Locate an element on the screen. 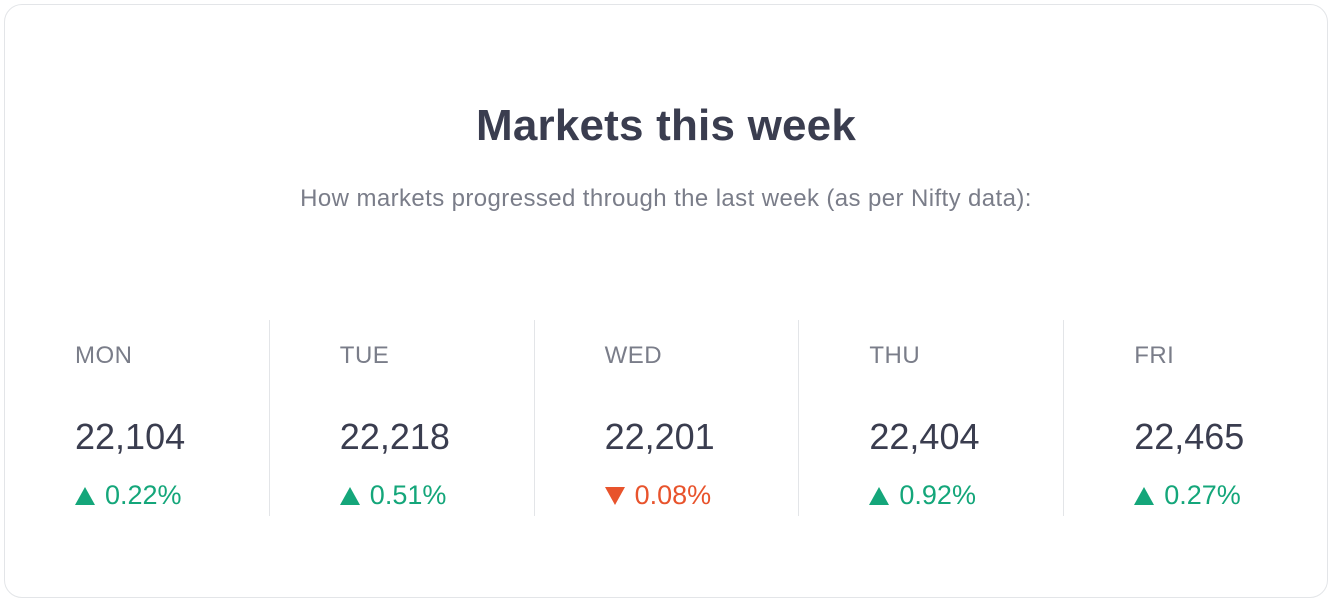 The height and width of the screenshot is (602, 1332). day-label: THU is located at coordinates (895, 355).